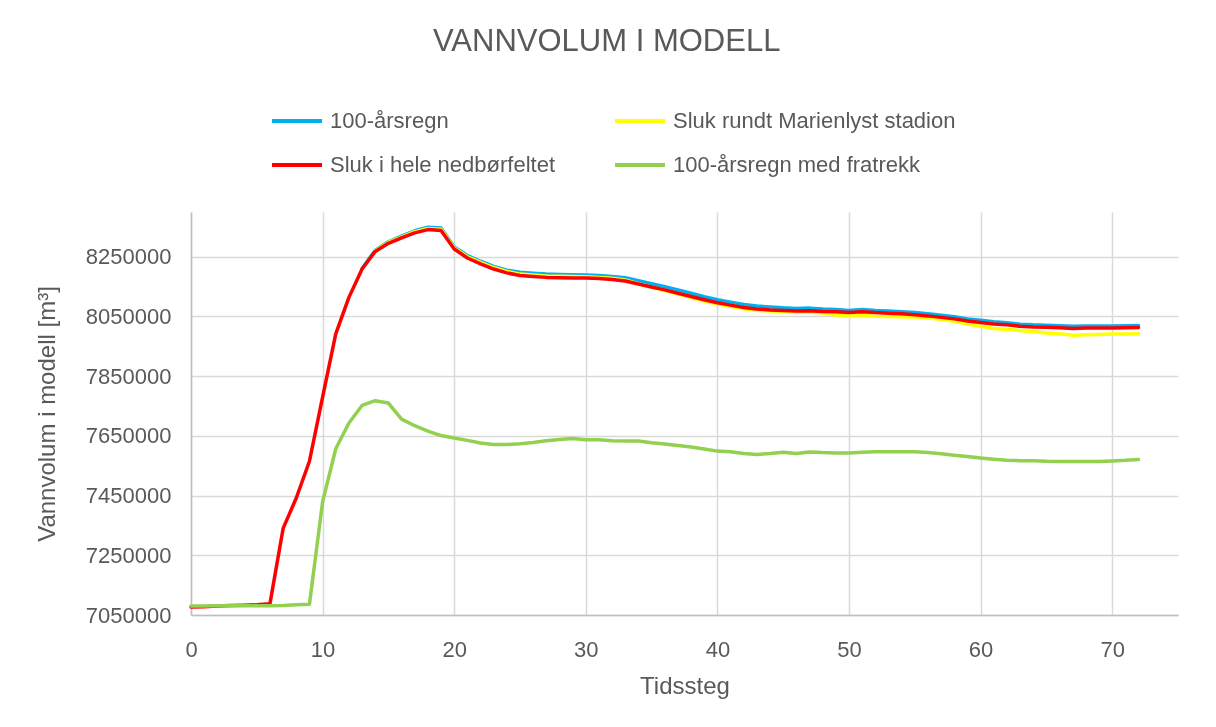 This screenshot has height=727, width=1216. Describe the element at coordinates (128, 376) in the screenshot. I see `y-tick-label: 7850000` at that location.